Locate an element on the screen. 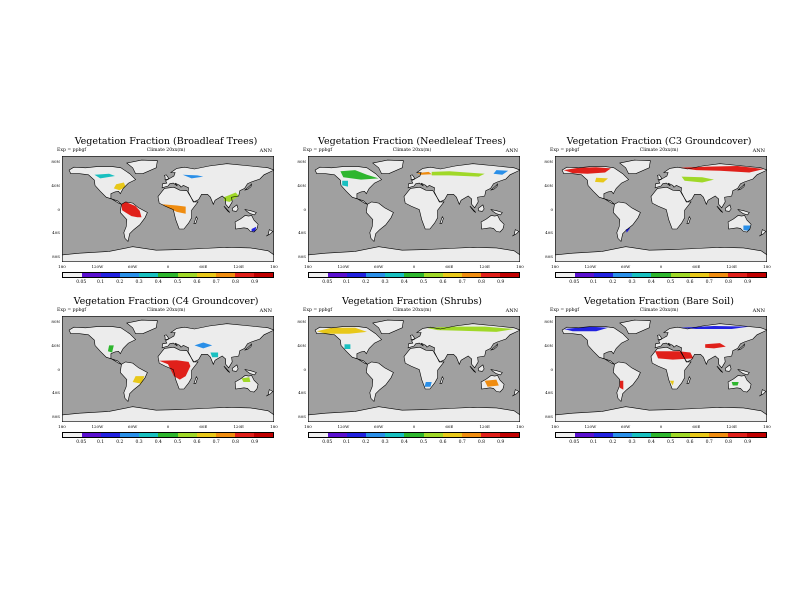  land-na is located at coordinates (595, 185).